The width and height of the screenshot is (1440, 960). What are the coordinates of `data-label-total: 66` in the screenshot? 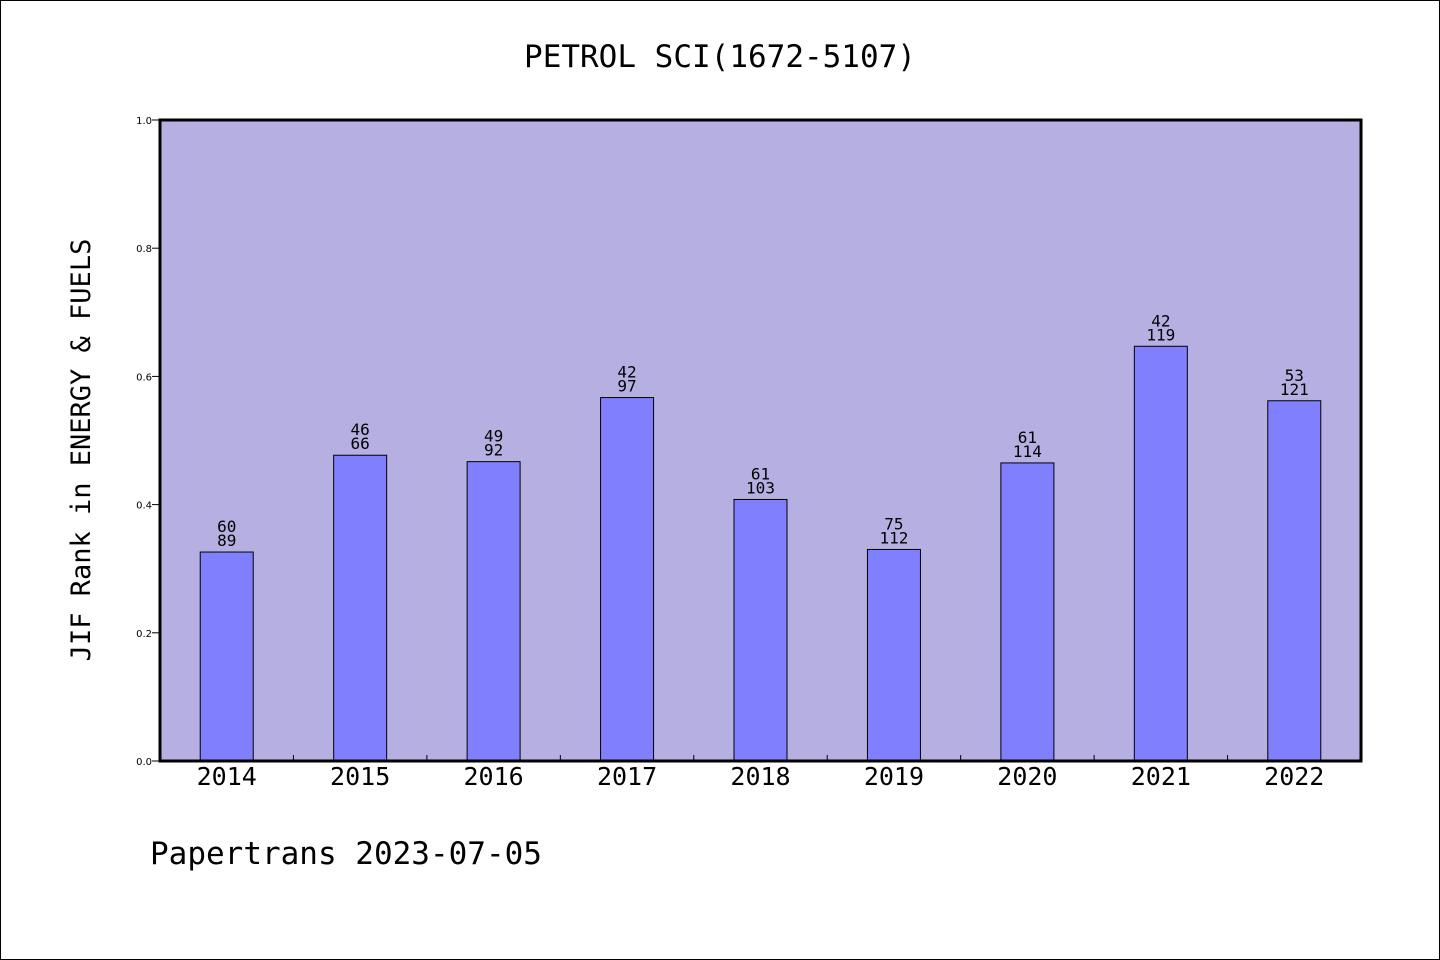 It's located at (360, 443).